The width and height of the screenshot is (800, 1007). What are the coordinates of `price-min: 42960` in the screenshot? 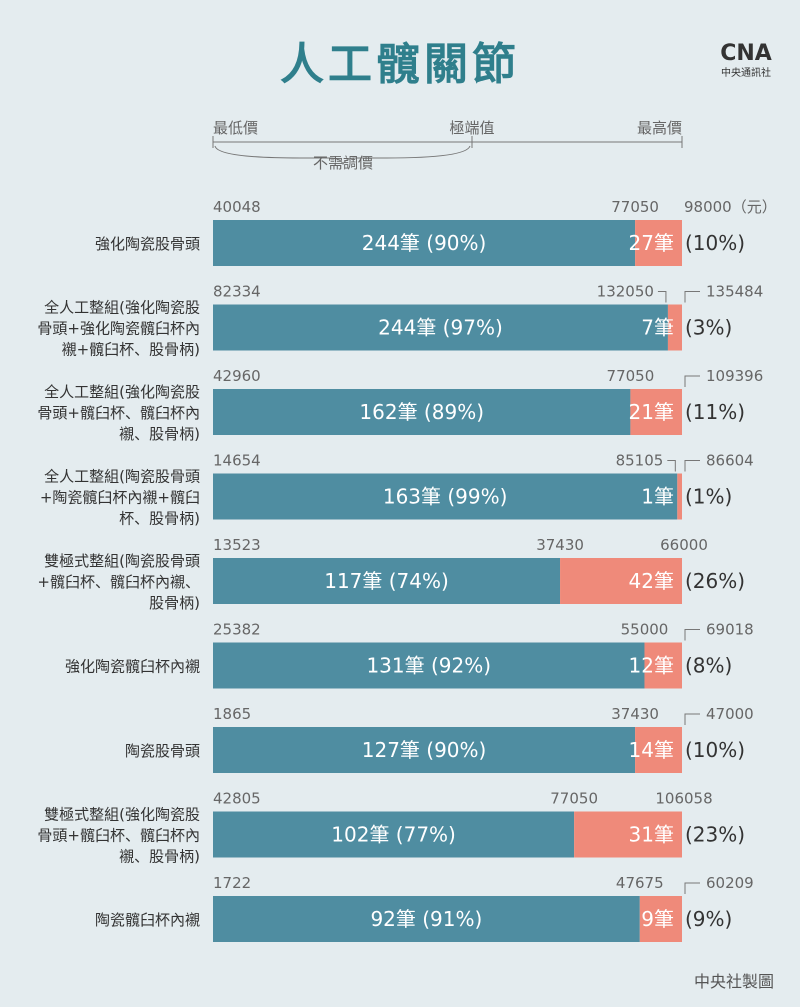 It's located at (237, 376).